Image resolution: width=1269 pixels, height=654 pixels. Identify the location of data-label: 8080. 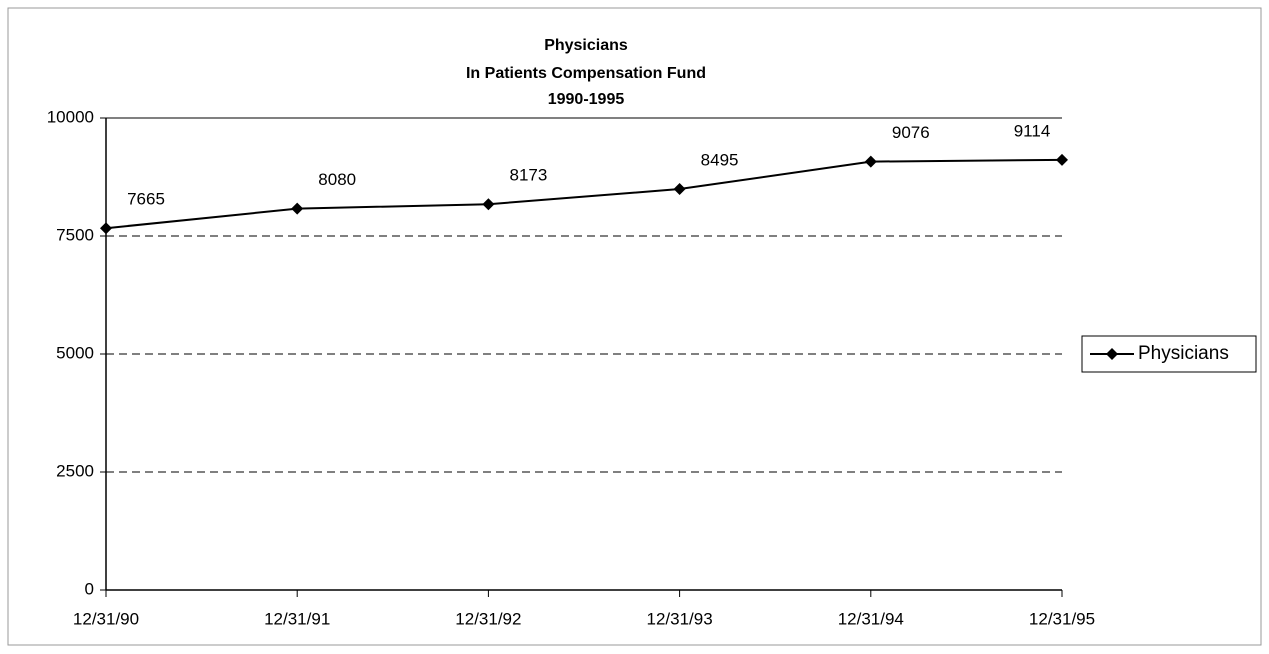
(337, 179).